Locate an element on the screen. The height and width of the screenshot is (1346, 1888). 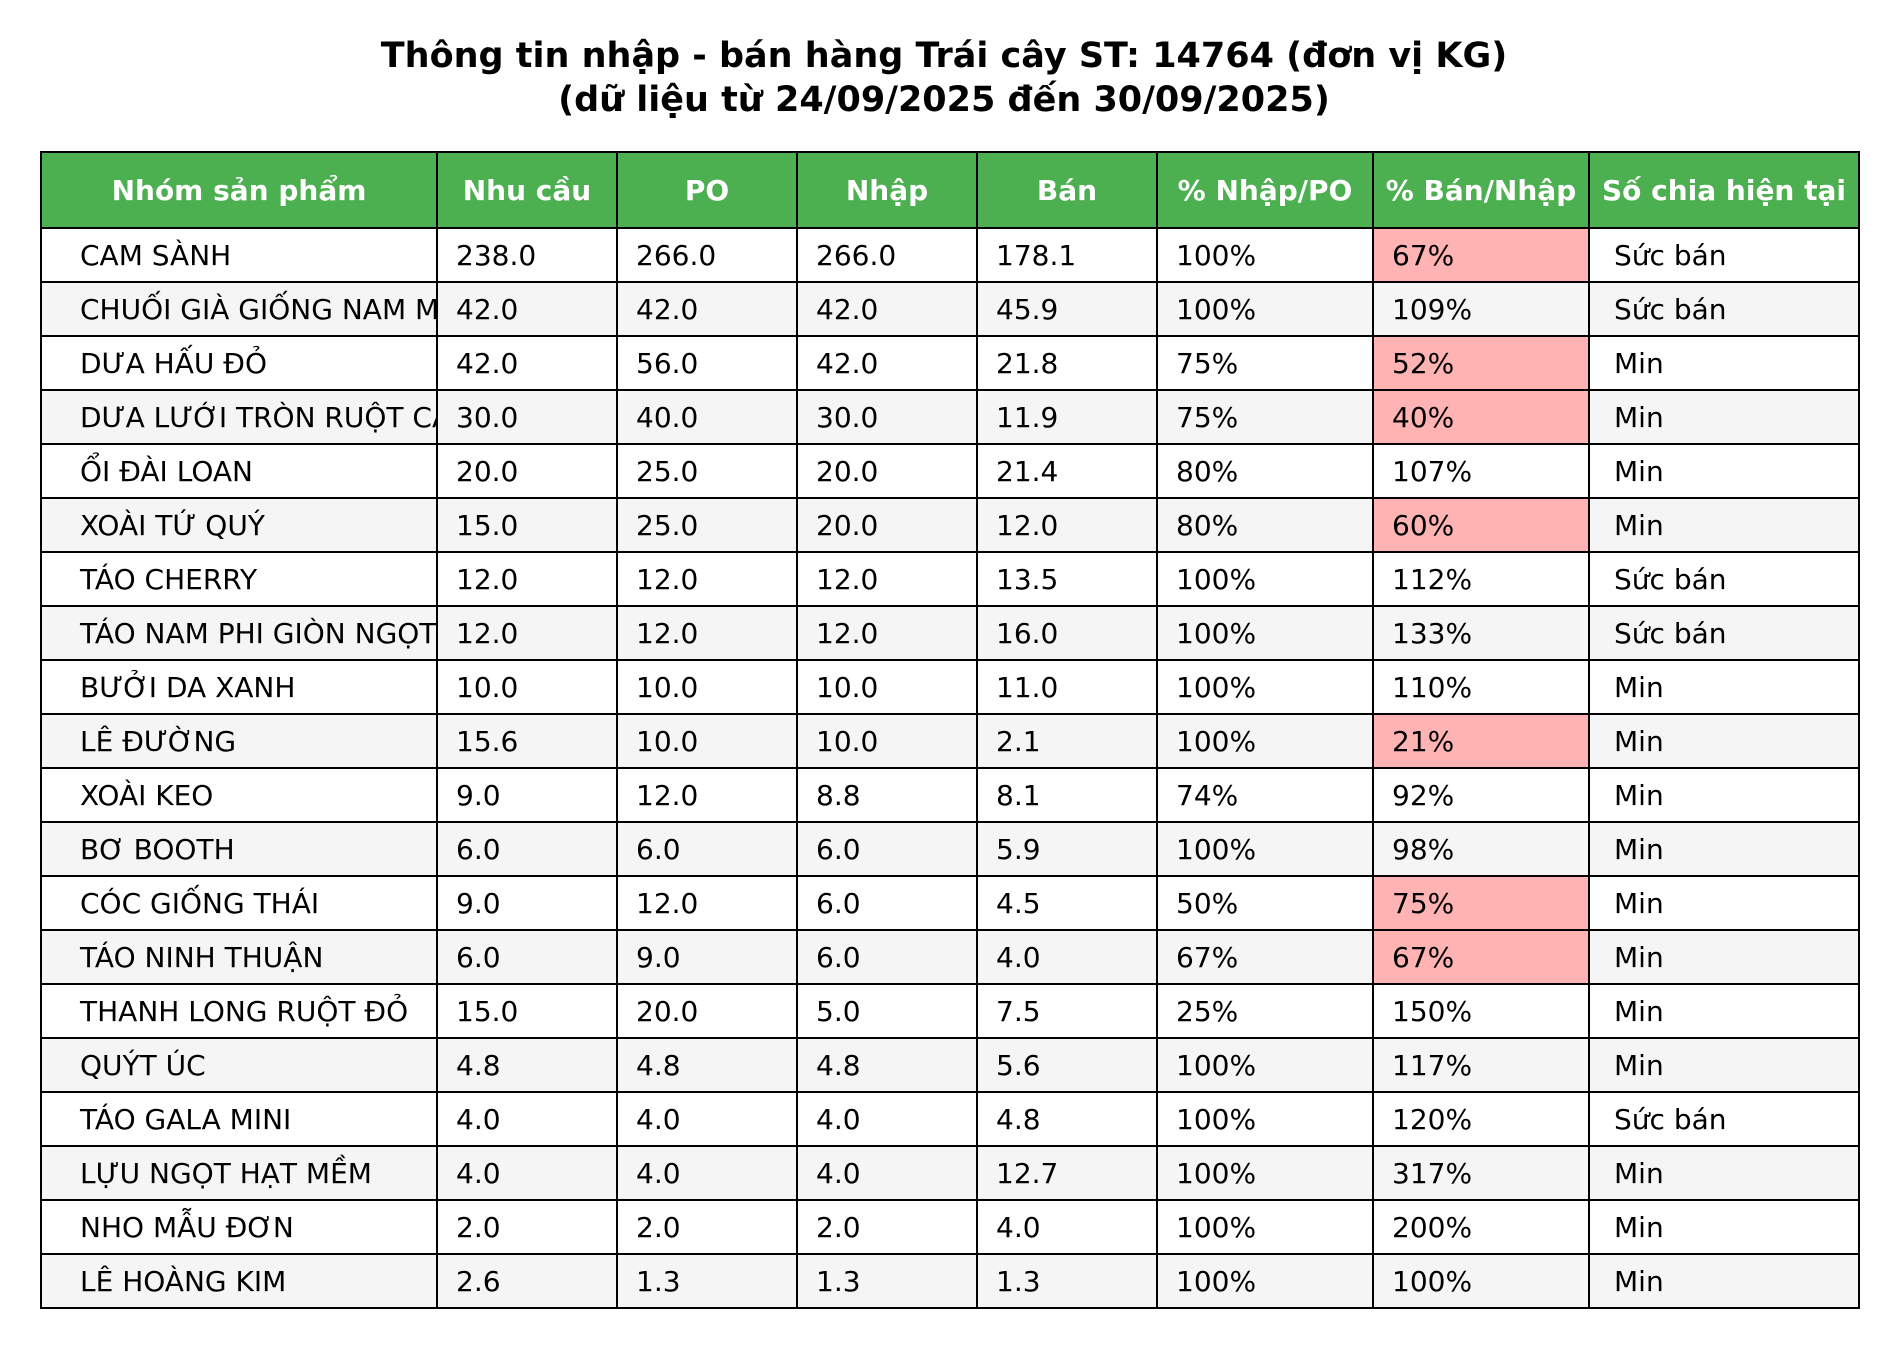
table-cell: 12.7 is located at coordinates (1067, 1173).